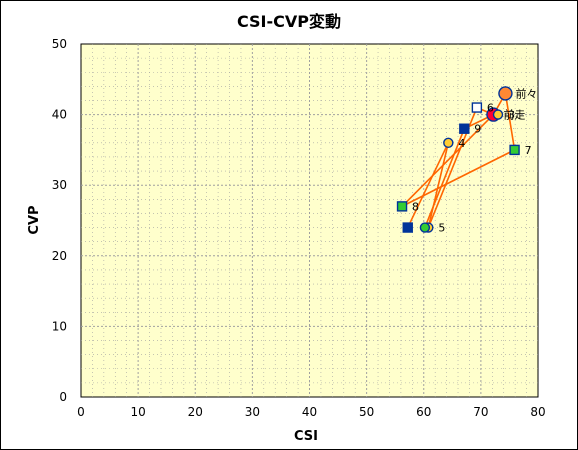  I want to click on y-tick-label: 40, so click(59, 115).